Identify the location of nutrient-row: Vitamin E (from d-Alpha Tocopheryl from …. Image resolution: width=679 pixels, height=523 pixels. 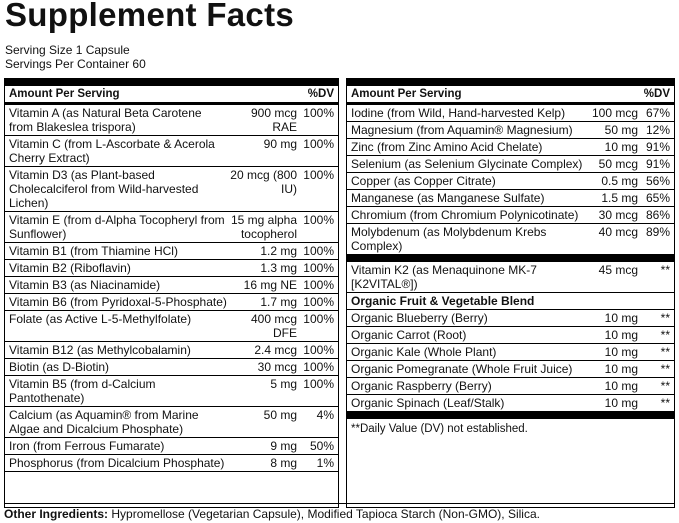
(171, 227).